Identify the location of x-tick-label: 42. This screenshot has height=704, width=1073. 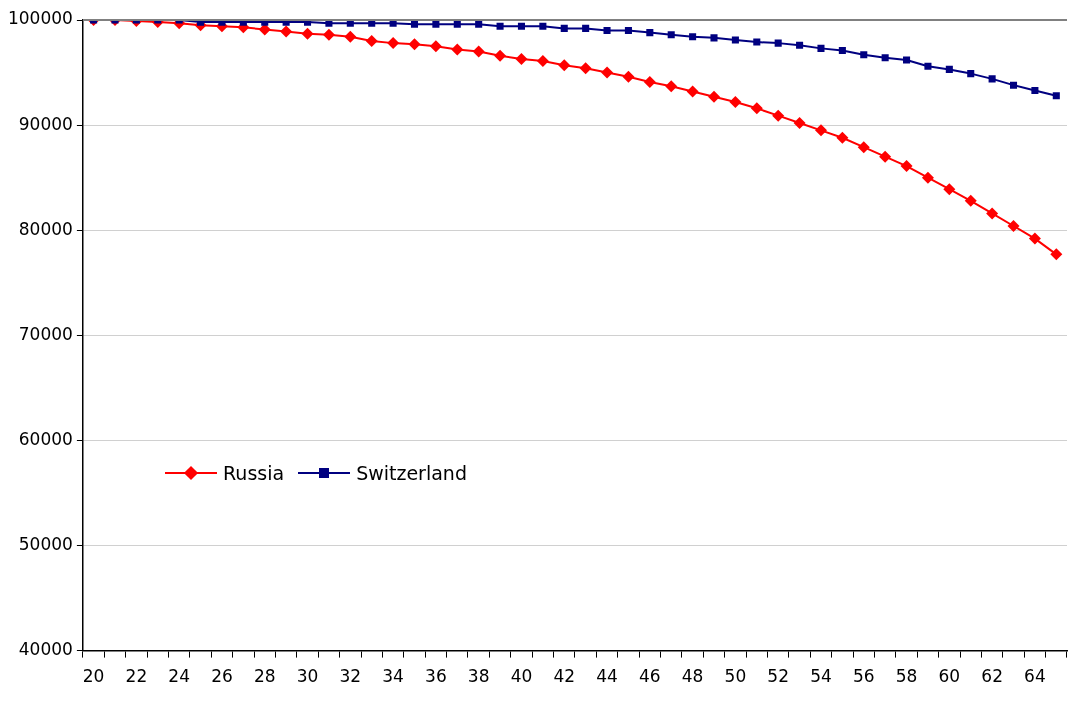
(564, 676).